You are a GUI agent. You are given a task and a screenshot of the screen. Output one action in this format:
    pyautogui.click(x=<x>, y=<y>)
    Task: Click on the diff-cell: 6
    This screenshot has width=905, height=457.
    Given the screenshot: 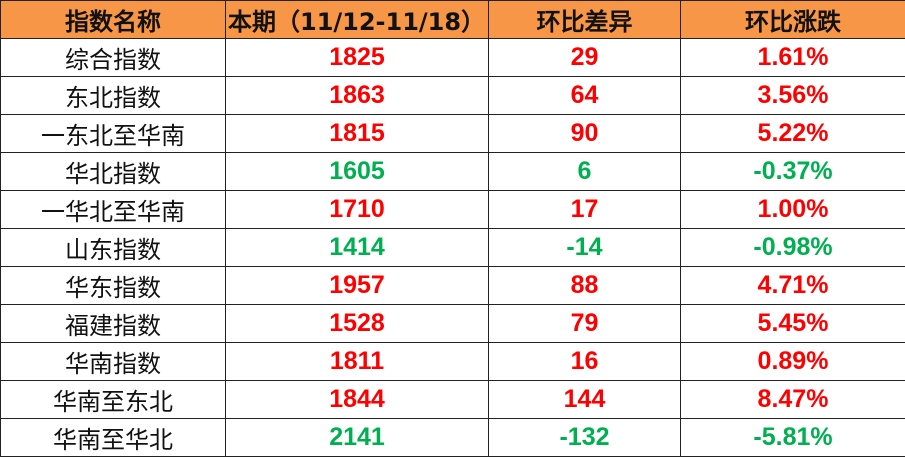 What is the action you would take?
    pyautogui.click(x=584, y=171)
    